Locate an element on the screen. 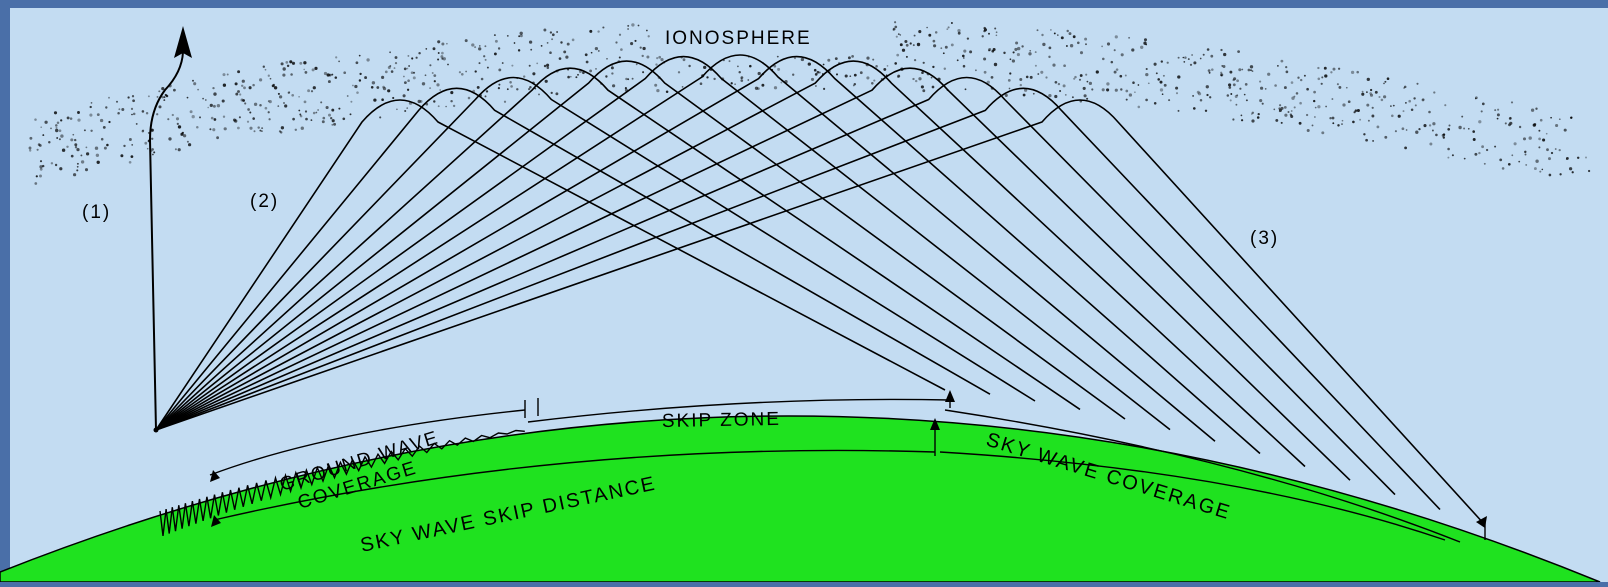 The height and width of the screenshot is (587, 1608). reflected-wave-label: (2) is located at coordinates (264, 201).